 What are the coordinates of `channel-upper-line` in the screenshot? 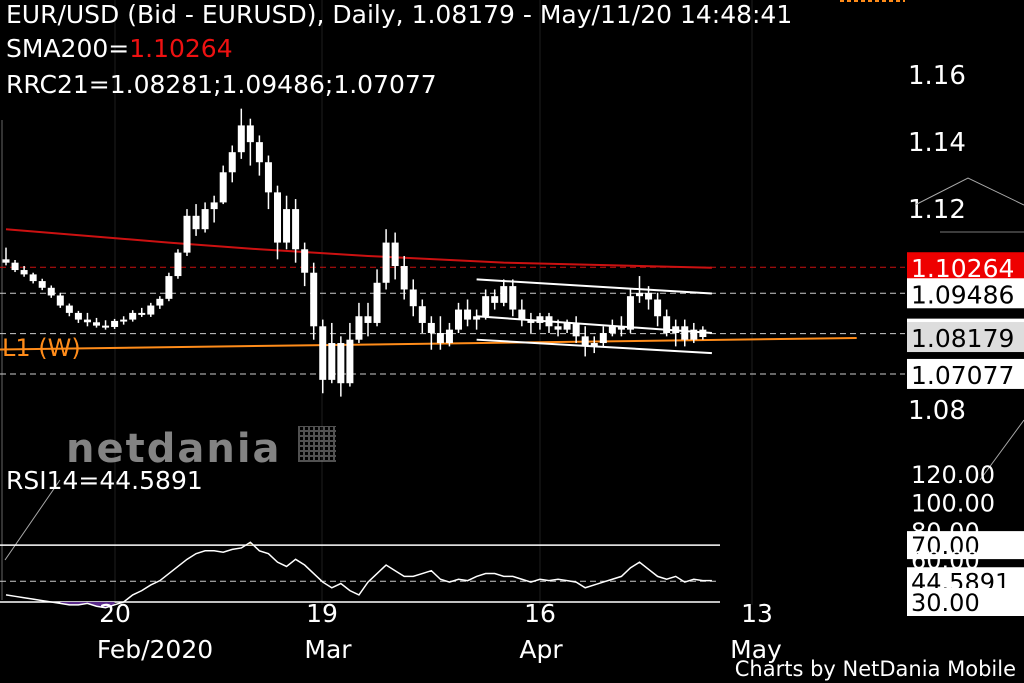 It's located at (594, 286).